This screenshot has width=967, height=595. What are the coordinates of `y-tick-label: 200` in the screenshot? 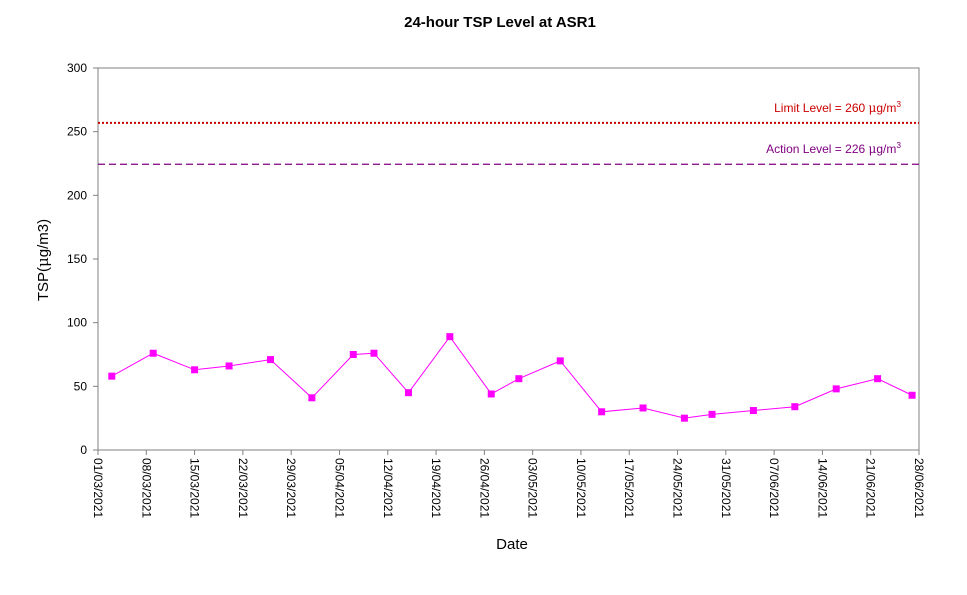 It's located at (77, 195).